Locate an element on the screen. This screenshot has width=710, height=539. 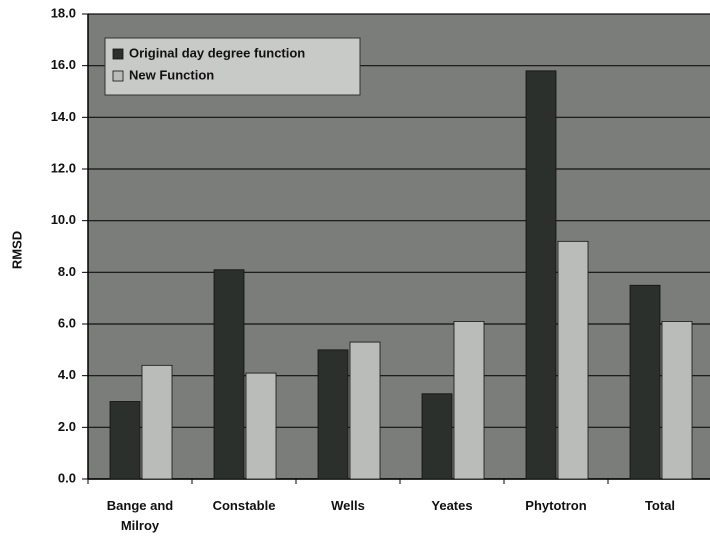
x-tick-label: Phytotron is located at coordinates (556, 505).